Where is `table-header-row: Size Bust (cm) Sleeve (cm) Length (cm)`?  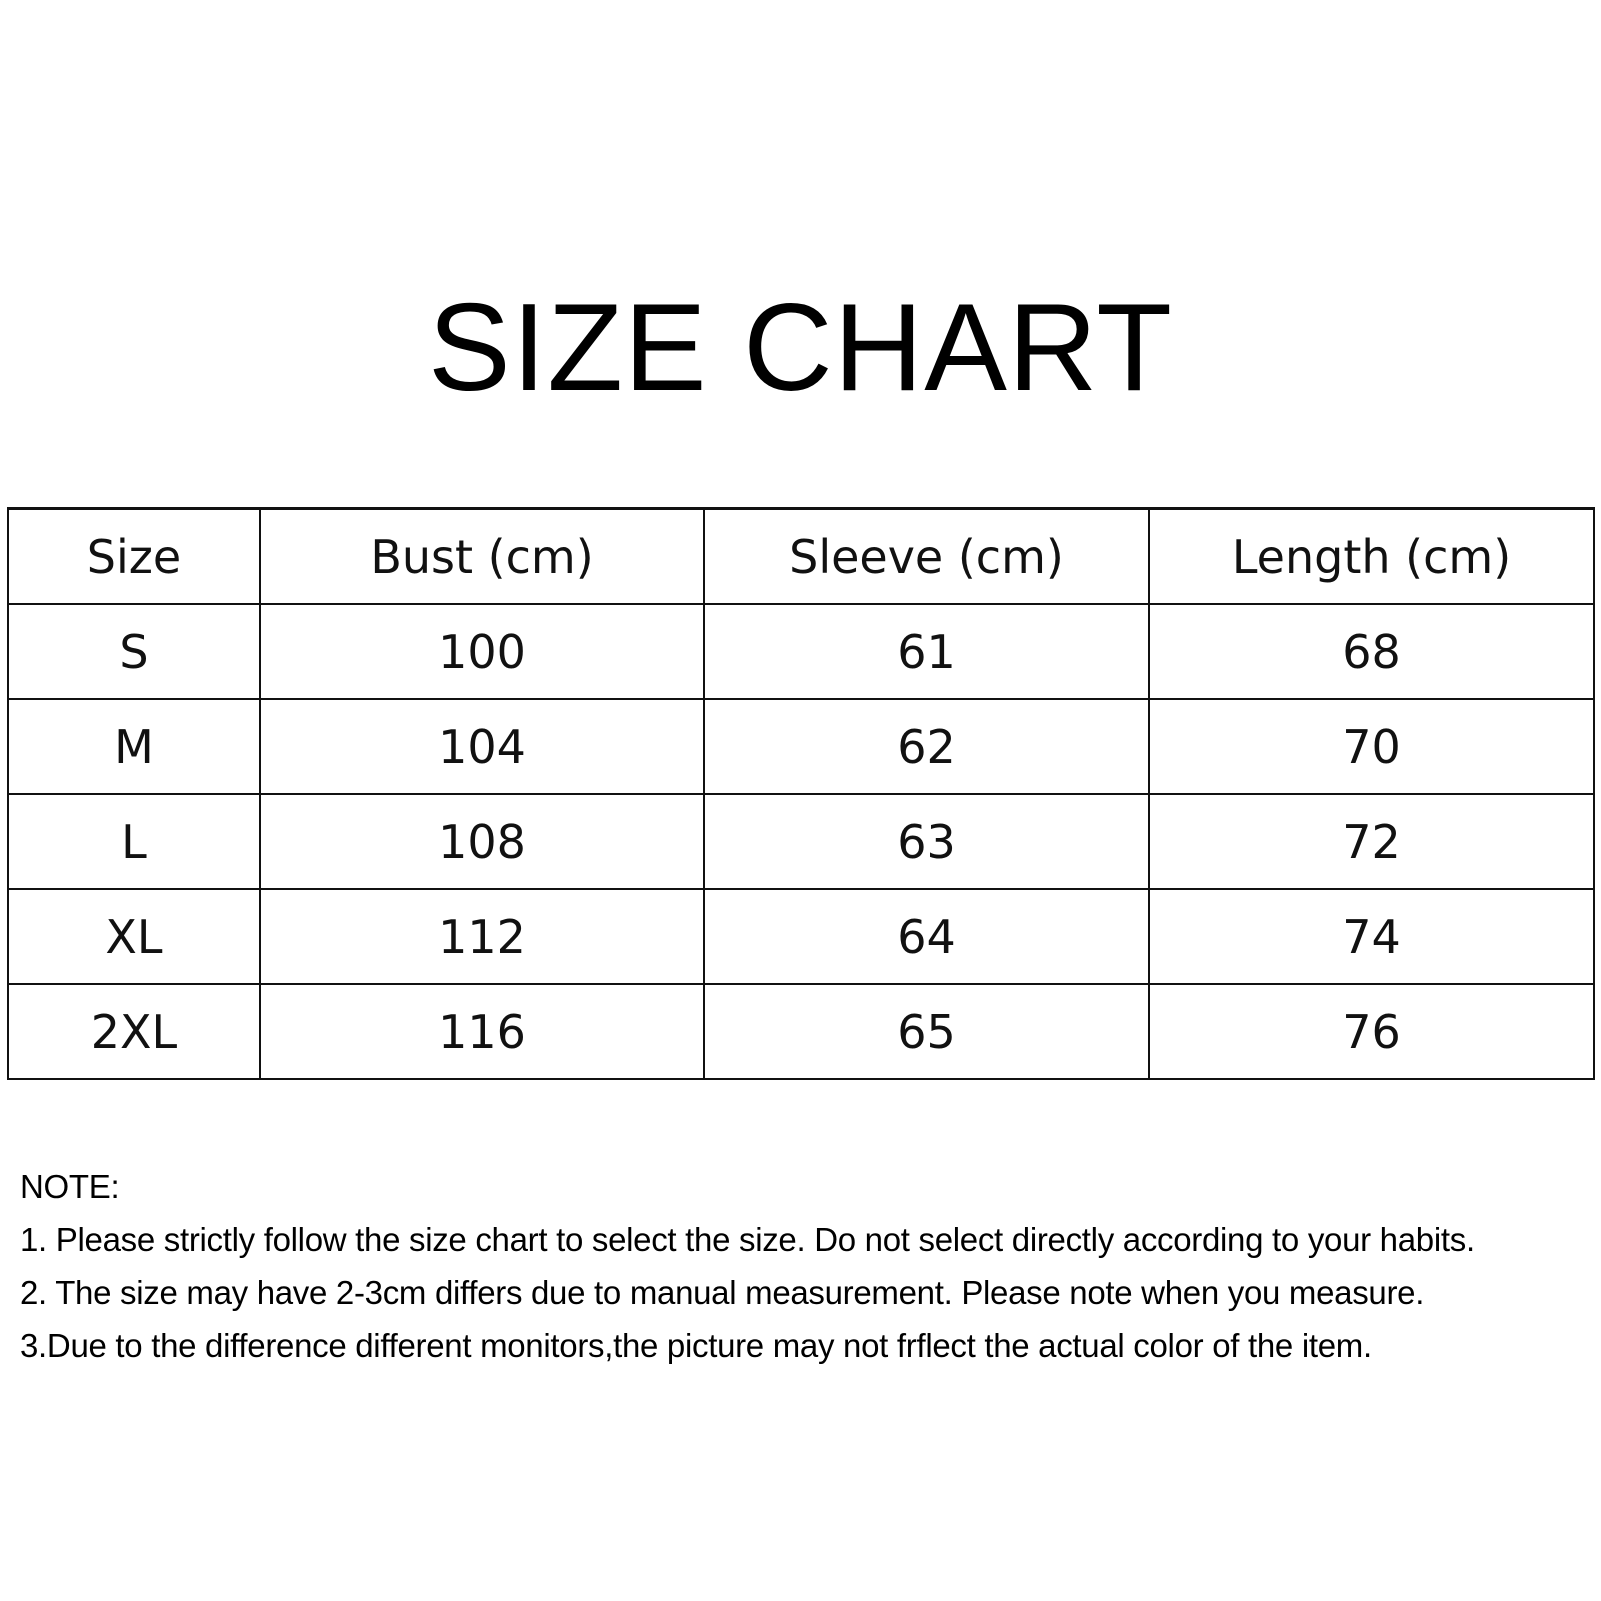 table-header-row: Size Bust (cm) Sleeve (cm) Length (cm) is located at coordinates (801, 556).